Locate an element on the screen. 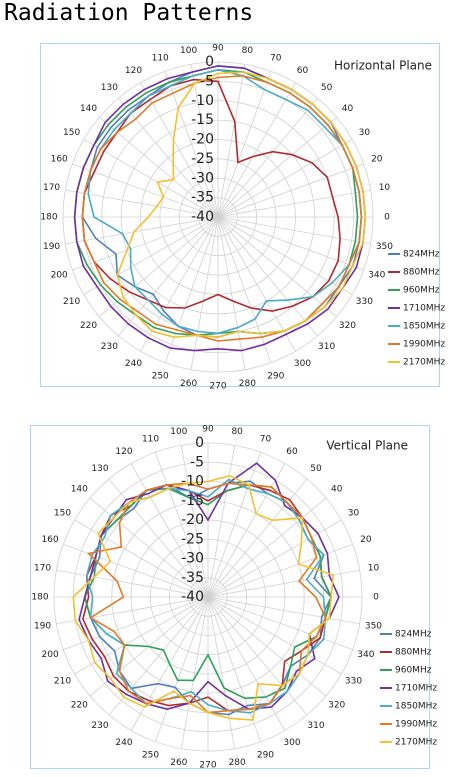 The image size is (449, 777). angle-label: 220 is located at coordinates (79, 705).